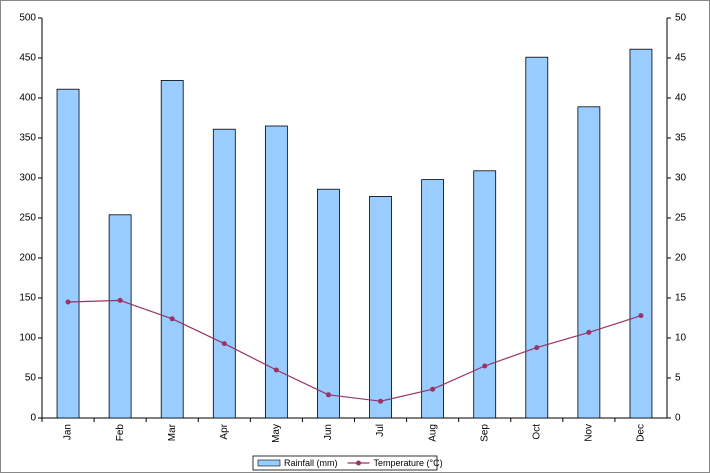 The height and width of the screenshot is (473, 710). What do you see at coordinates (27, 338) in the screenshot?
I see `y-tick-label: 100` at bounding box center [27, 338].